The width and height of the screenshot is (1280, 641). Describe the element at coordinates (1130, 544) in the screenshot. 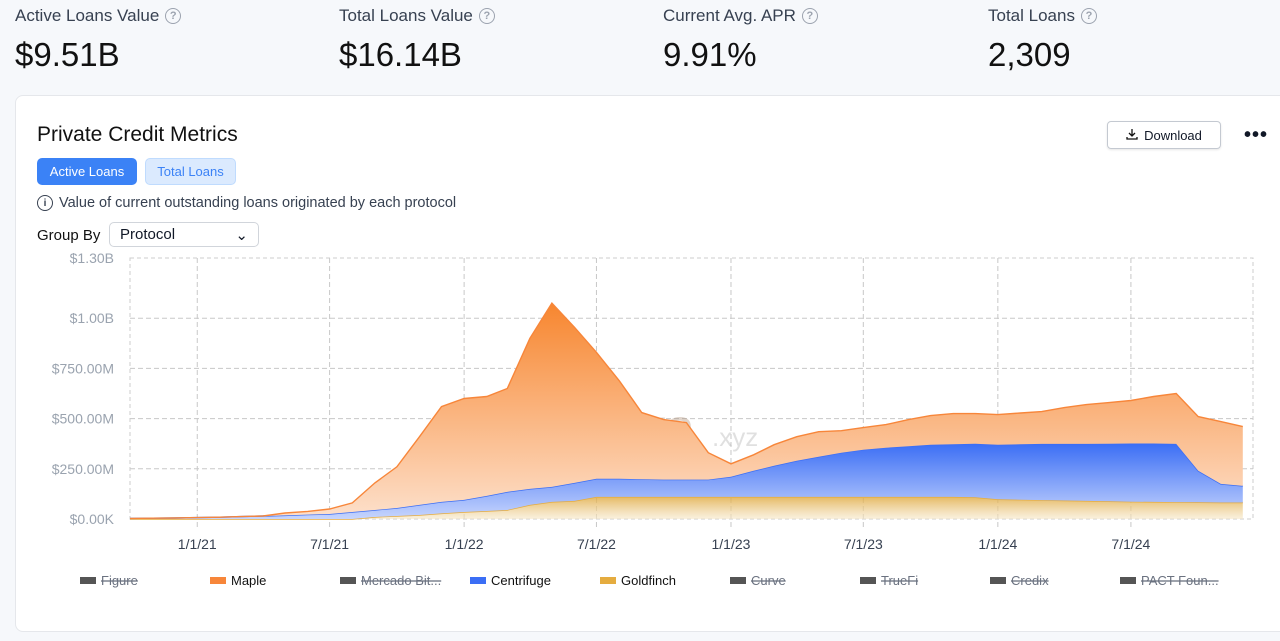

I see `x-tick-label: 7/1/24` at that location.